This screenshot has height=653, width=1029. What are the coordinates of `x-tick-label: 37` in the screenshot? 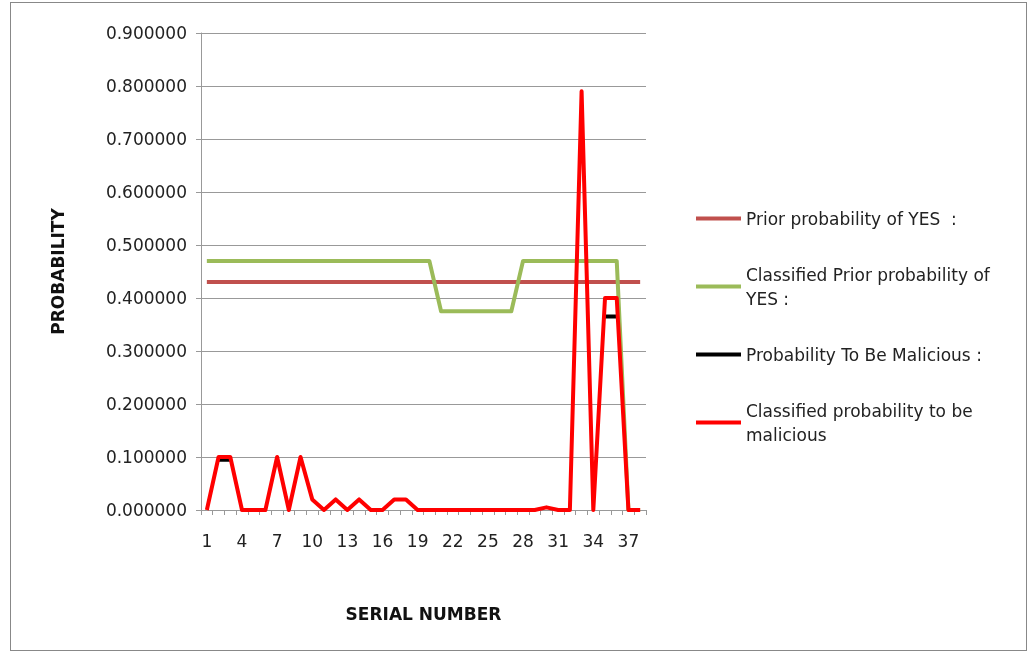 It's located at (628, 540).